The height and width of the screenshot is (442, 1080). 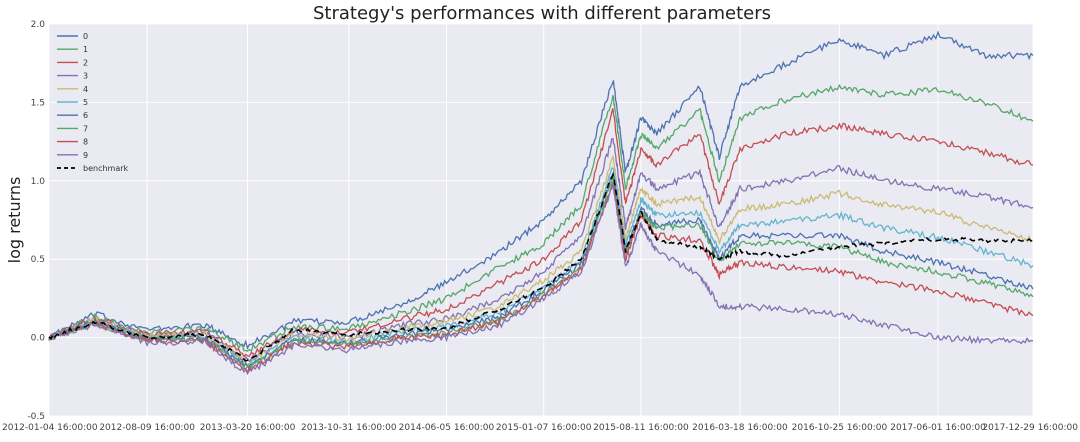 I want to click on legend-label-1: 1, so click(x=85, y=49).